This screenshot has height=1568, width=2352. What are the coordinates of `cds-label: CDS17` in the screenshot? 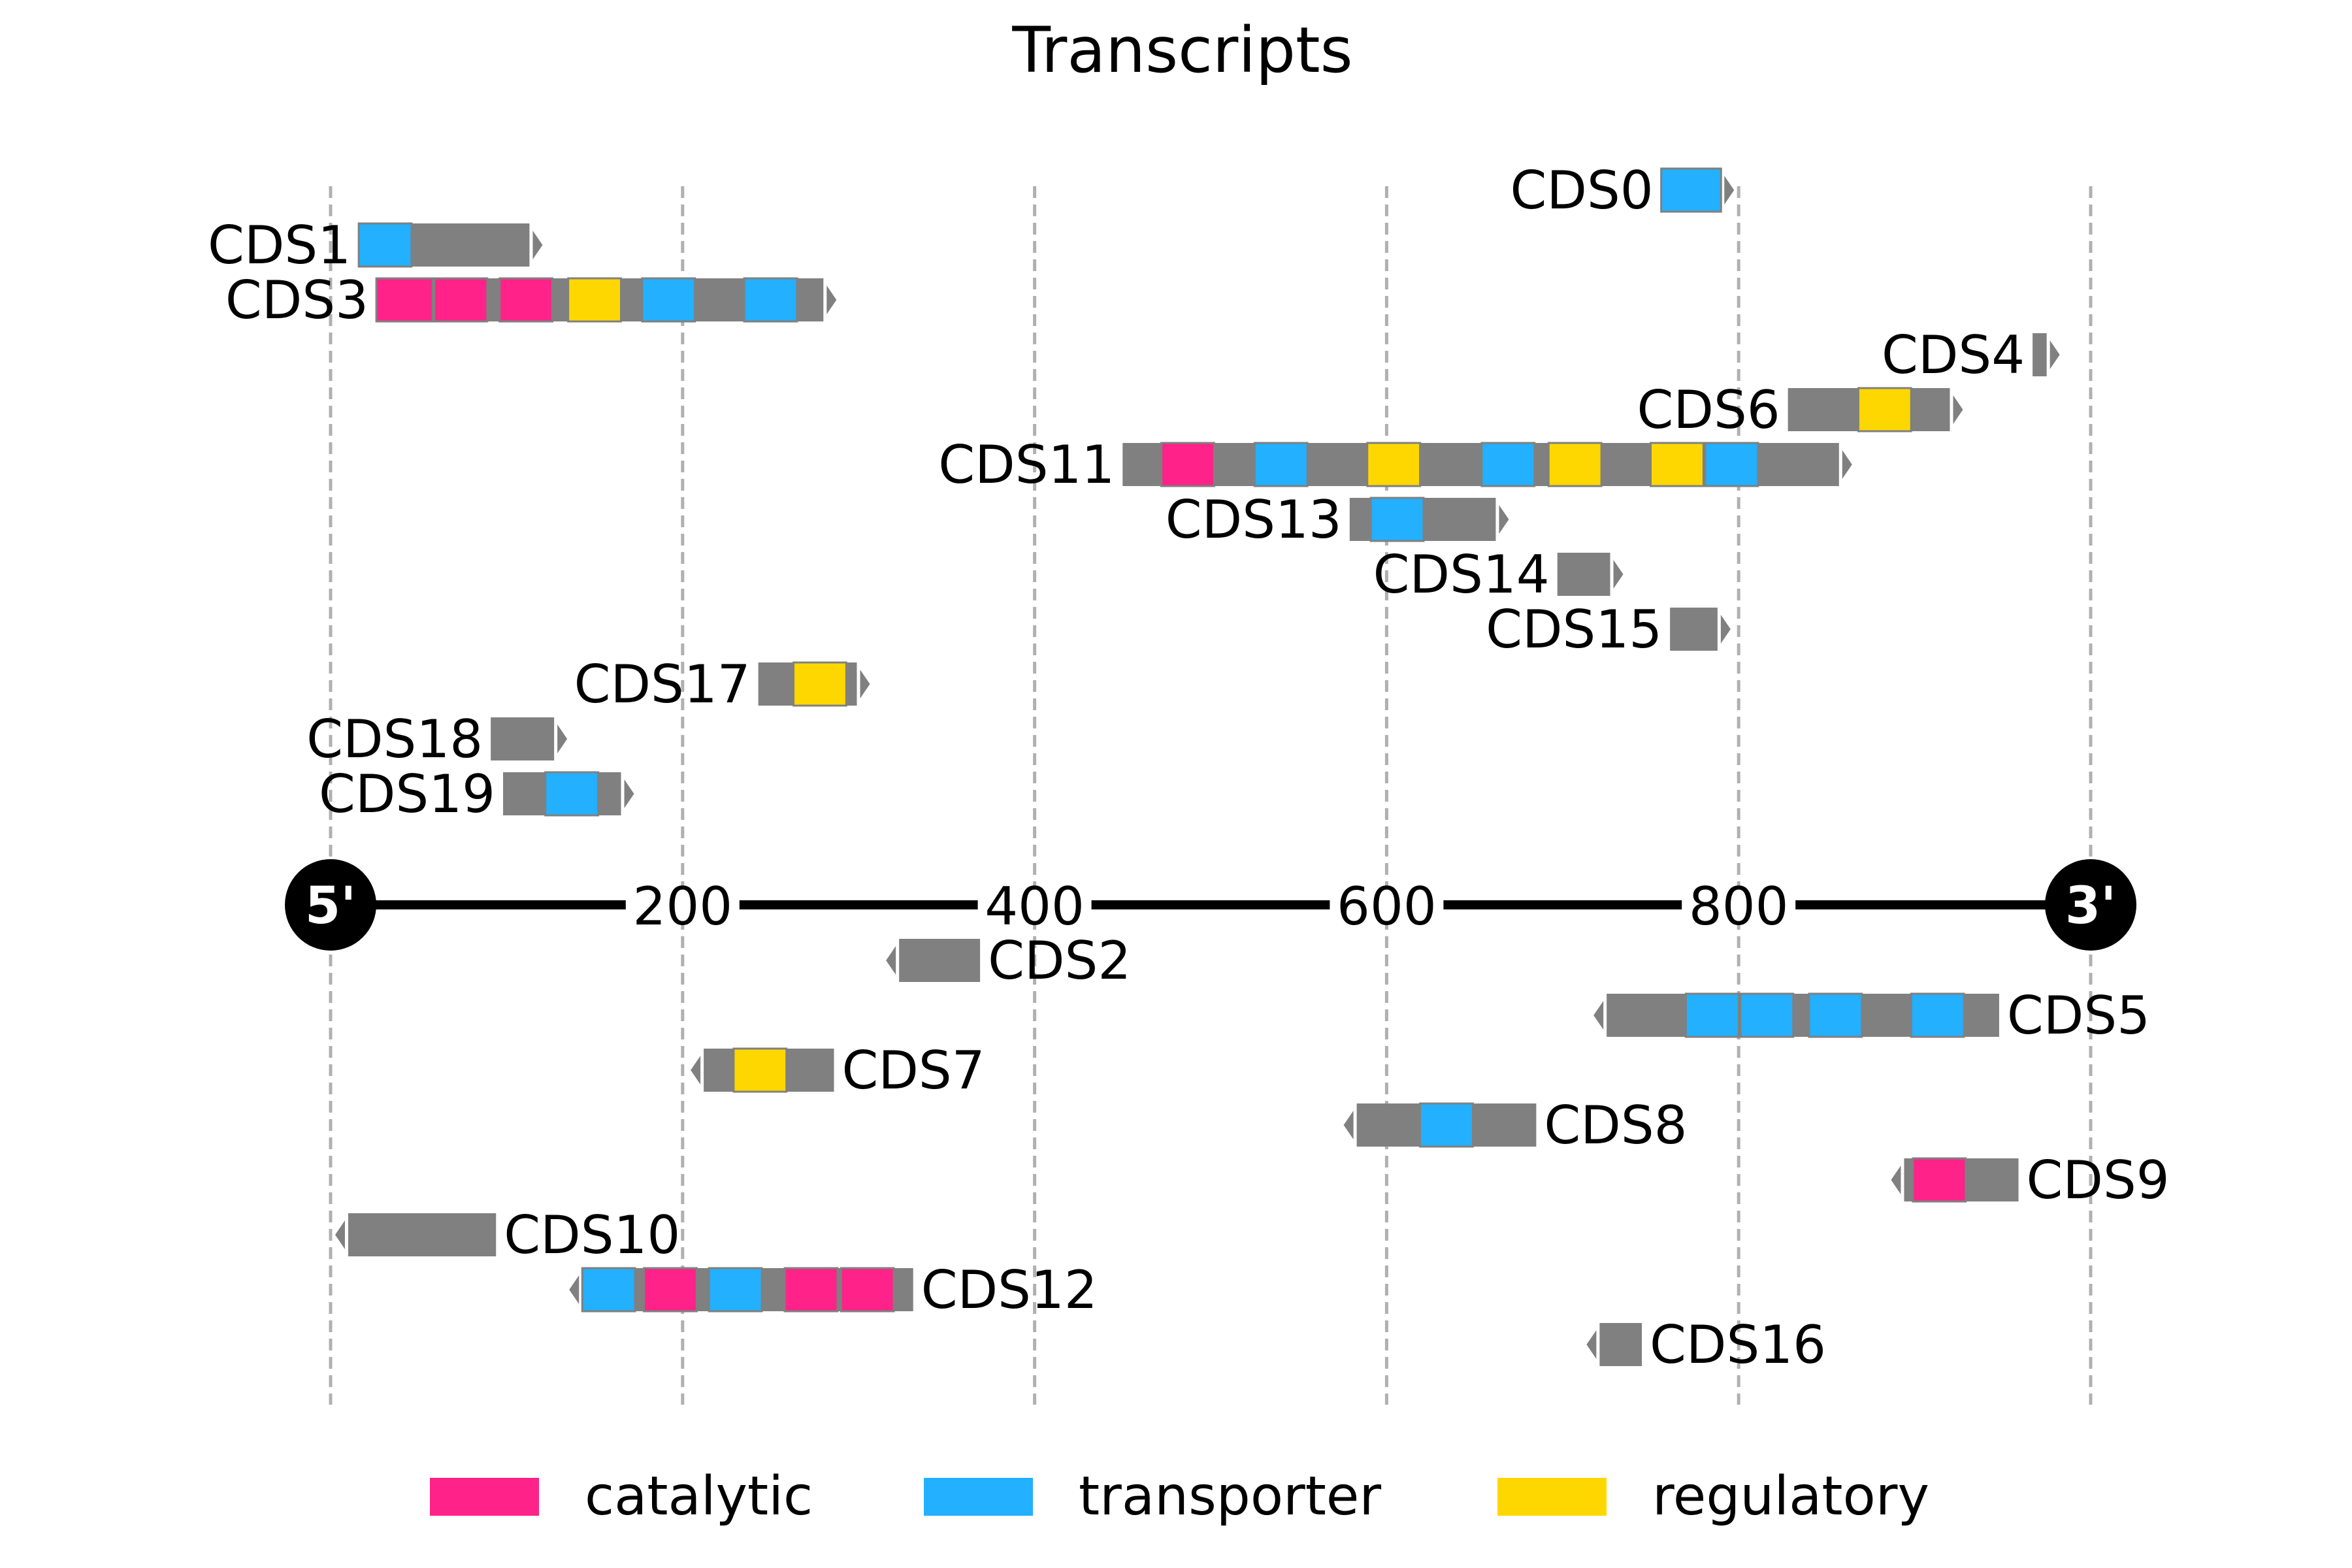 It's located at (662, 684).